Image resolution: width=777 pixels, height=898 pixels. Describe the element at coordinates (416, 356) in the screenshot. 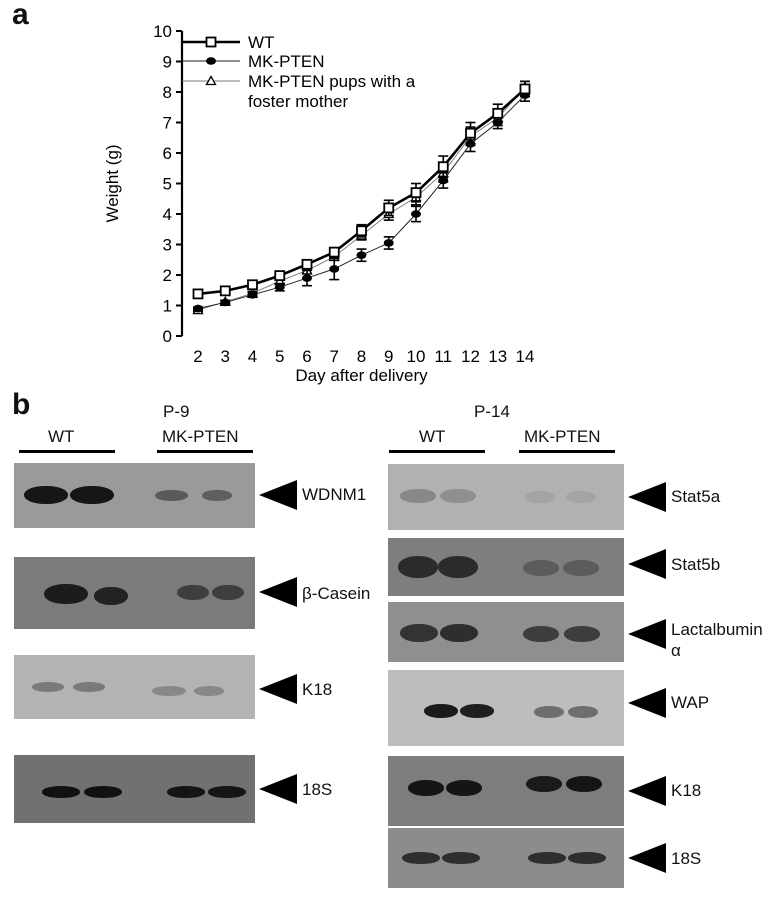

I see `x-tick-label: 10` at that location.